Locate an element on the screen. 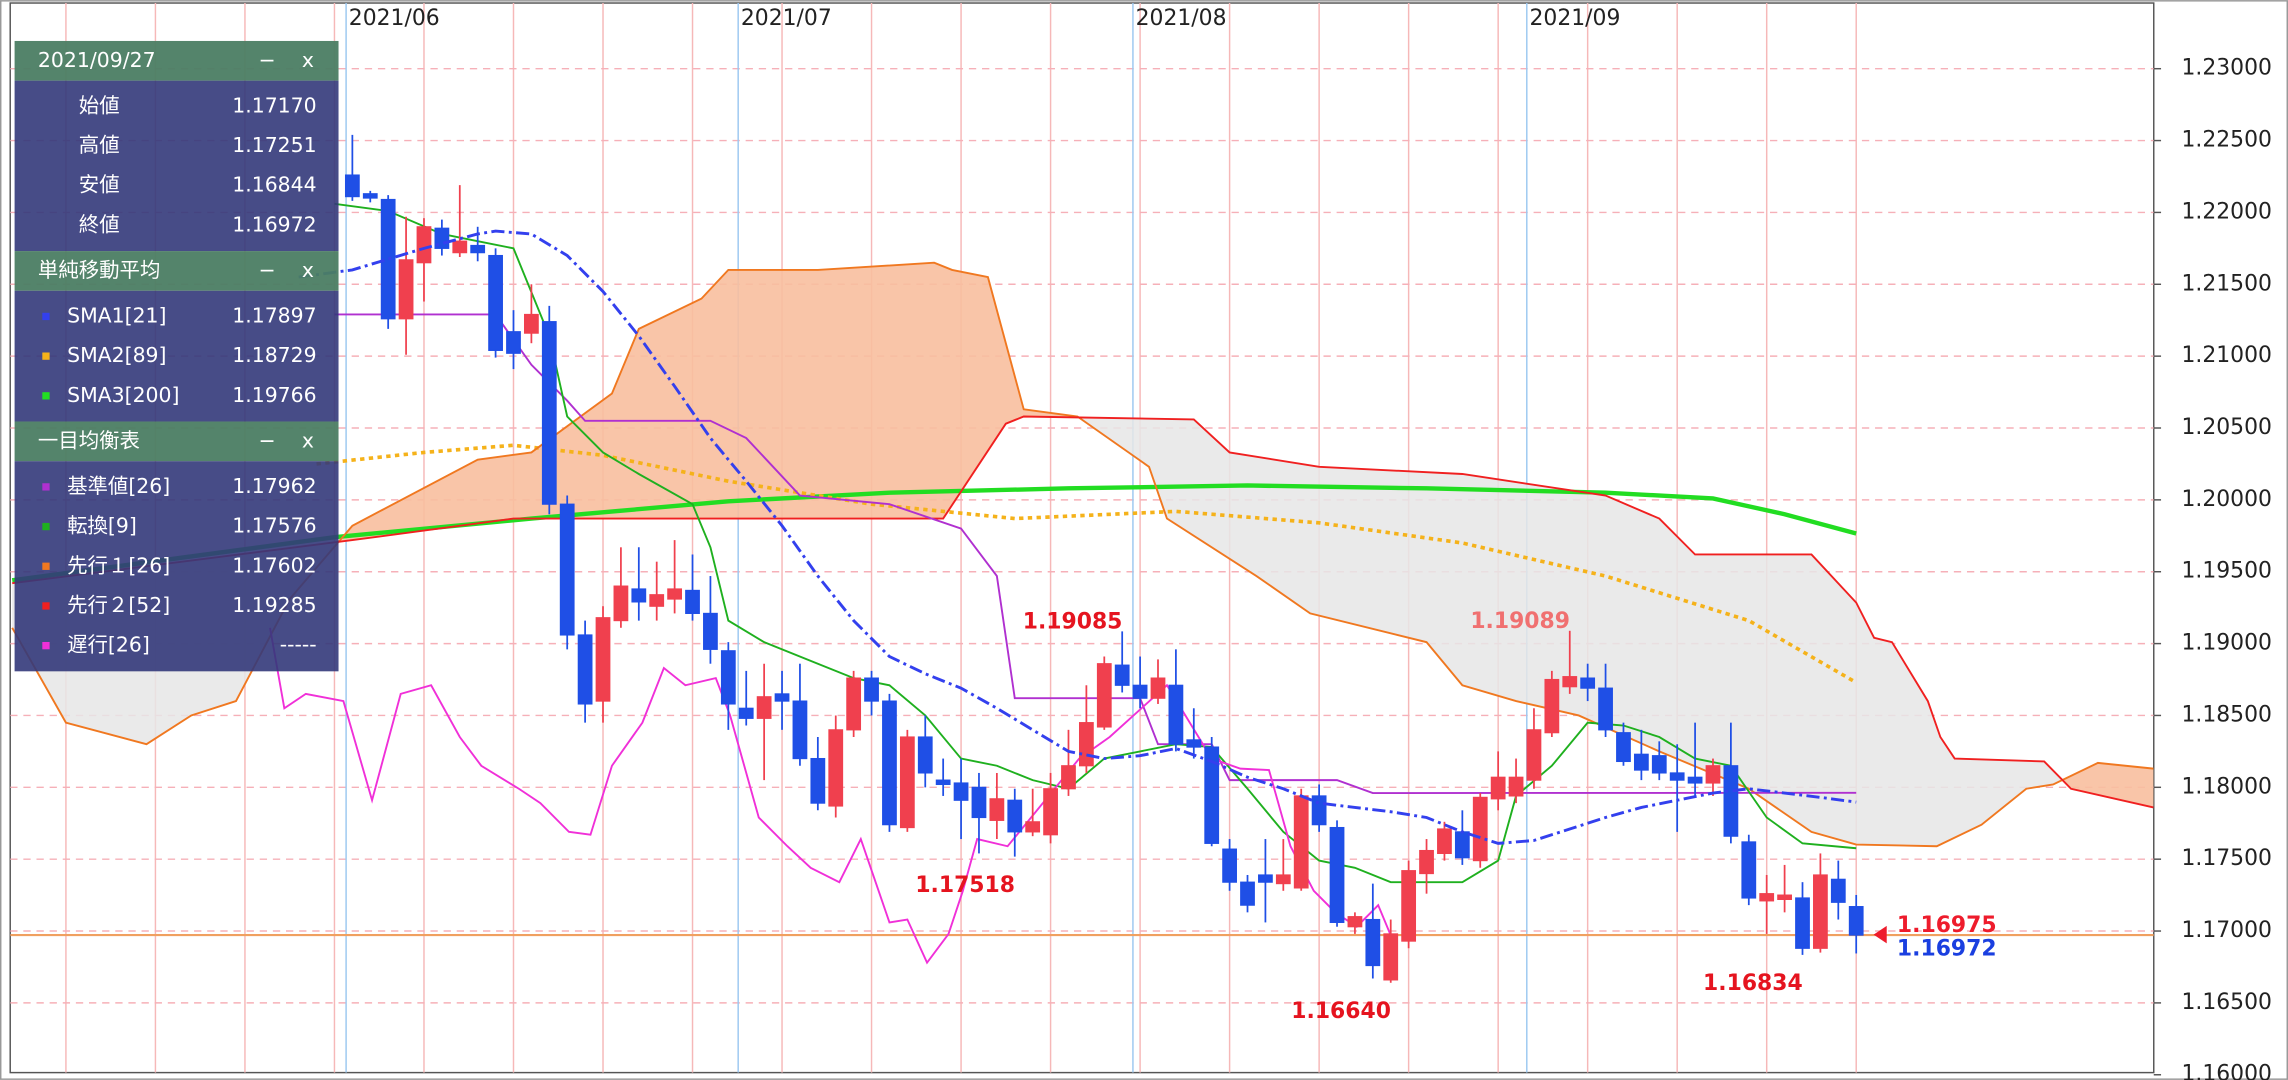  ohlc-value: 1.16972 is located at coordinates (274, 224).